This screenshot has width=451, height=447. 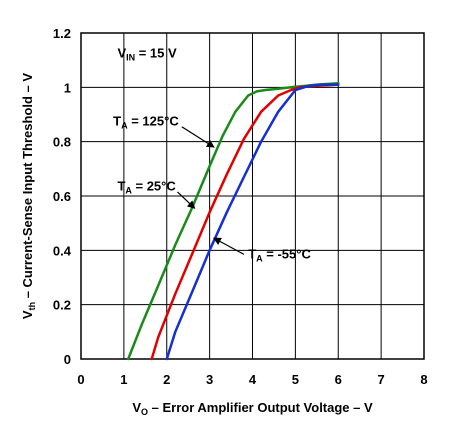 I want to click on y-tick-label: 1.2, so click(x=62, y=33).